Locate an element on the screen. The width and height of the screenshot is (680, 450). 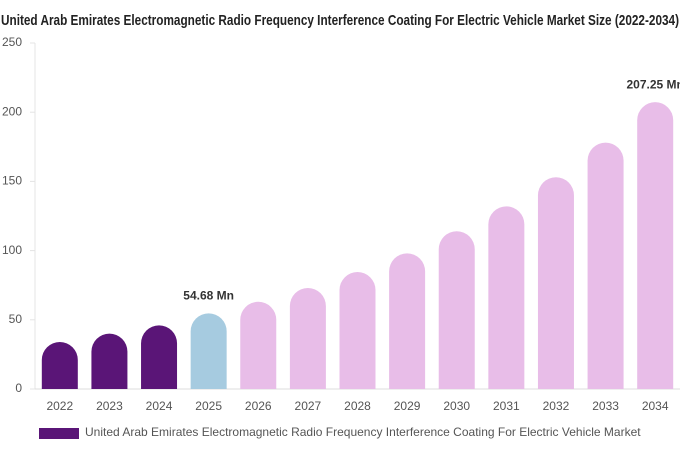
y-tick-label: 0 is located at coordinates (18, 388).